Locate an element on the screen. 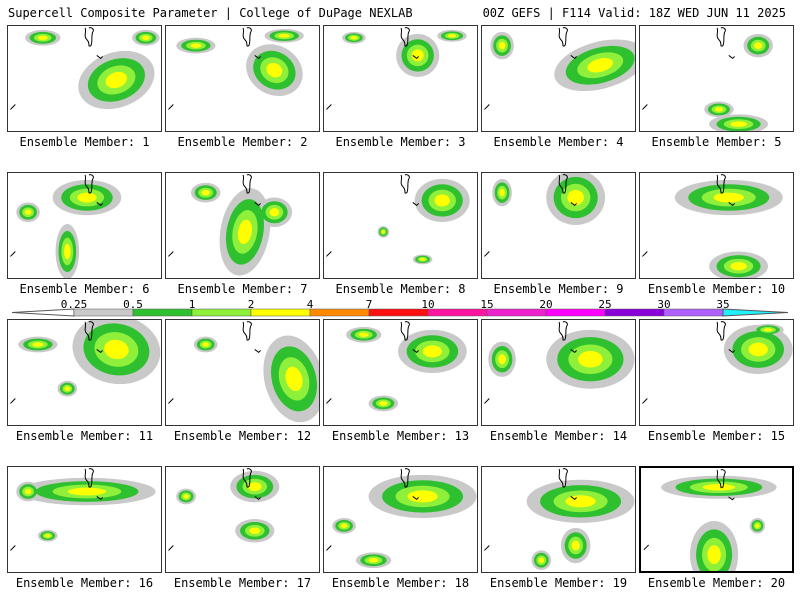 Image resolution: width=800 pixels, height=600 pixels. member-label-6: Ensemble Member: 6 is located at coordinates (84, 289).